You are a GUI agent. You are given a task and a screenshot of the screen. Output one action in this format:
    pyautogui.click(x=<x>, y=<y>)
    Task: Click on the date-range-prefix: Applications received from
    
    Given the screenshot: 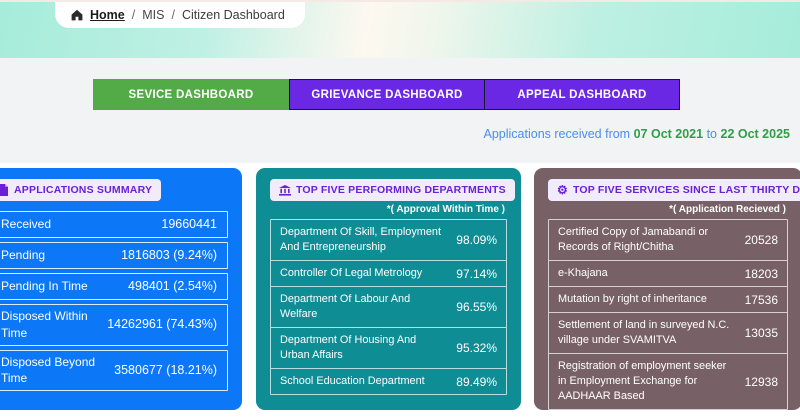 What is the action you would take?
    pyautogui.click(x=557, y=134)
    